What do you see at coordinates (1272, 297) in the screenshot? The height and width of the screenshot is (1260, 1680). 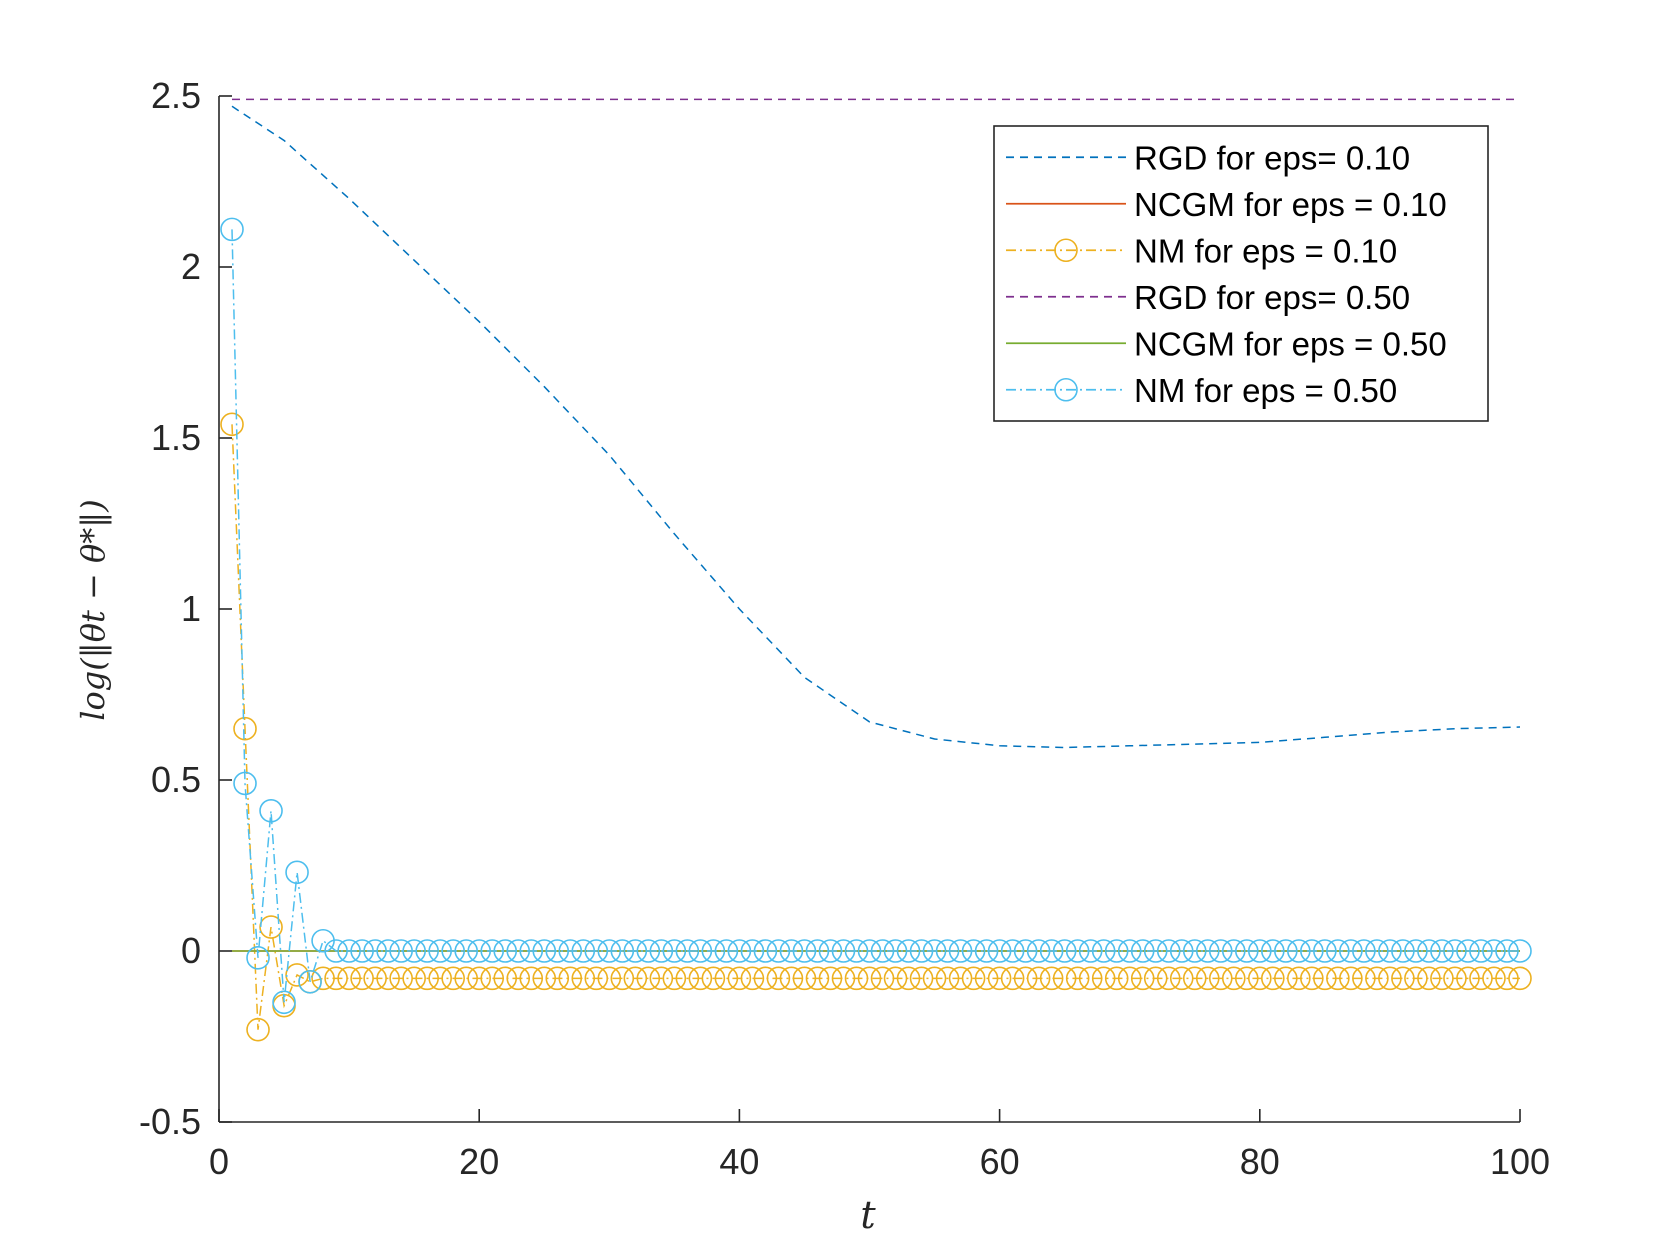 I see `legend-entry-label: RGD for eps= 0.50` at bounding box center [1272, 297].